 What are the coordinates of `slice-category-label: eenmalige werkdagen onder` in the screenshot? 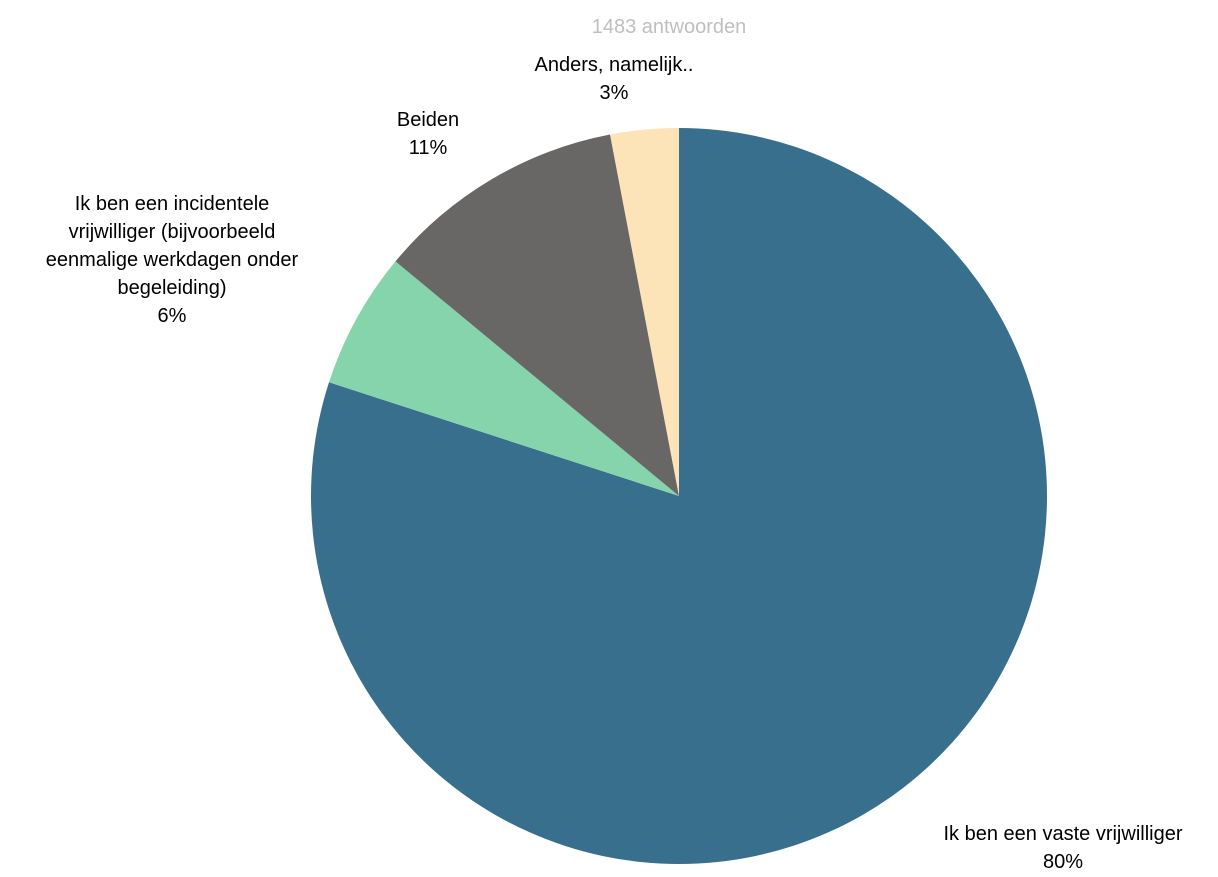 It's located at (172, 260).